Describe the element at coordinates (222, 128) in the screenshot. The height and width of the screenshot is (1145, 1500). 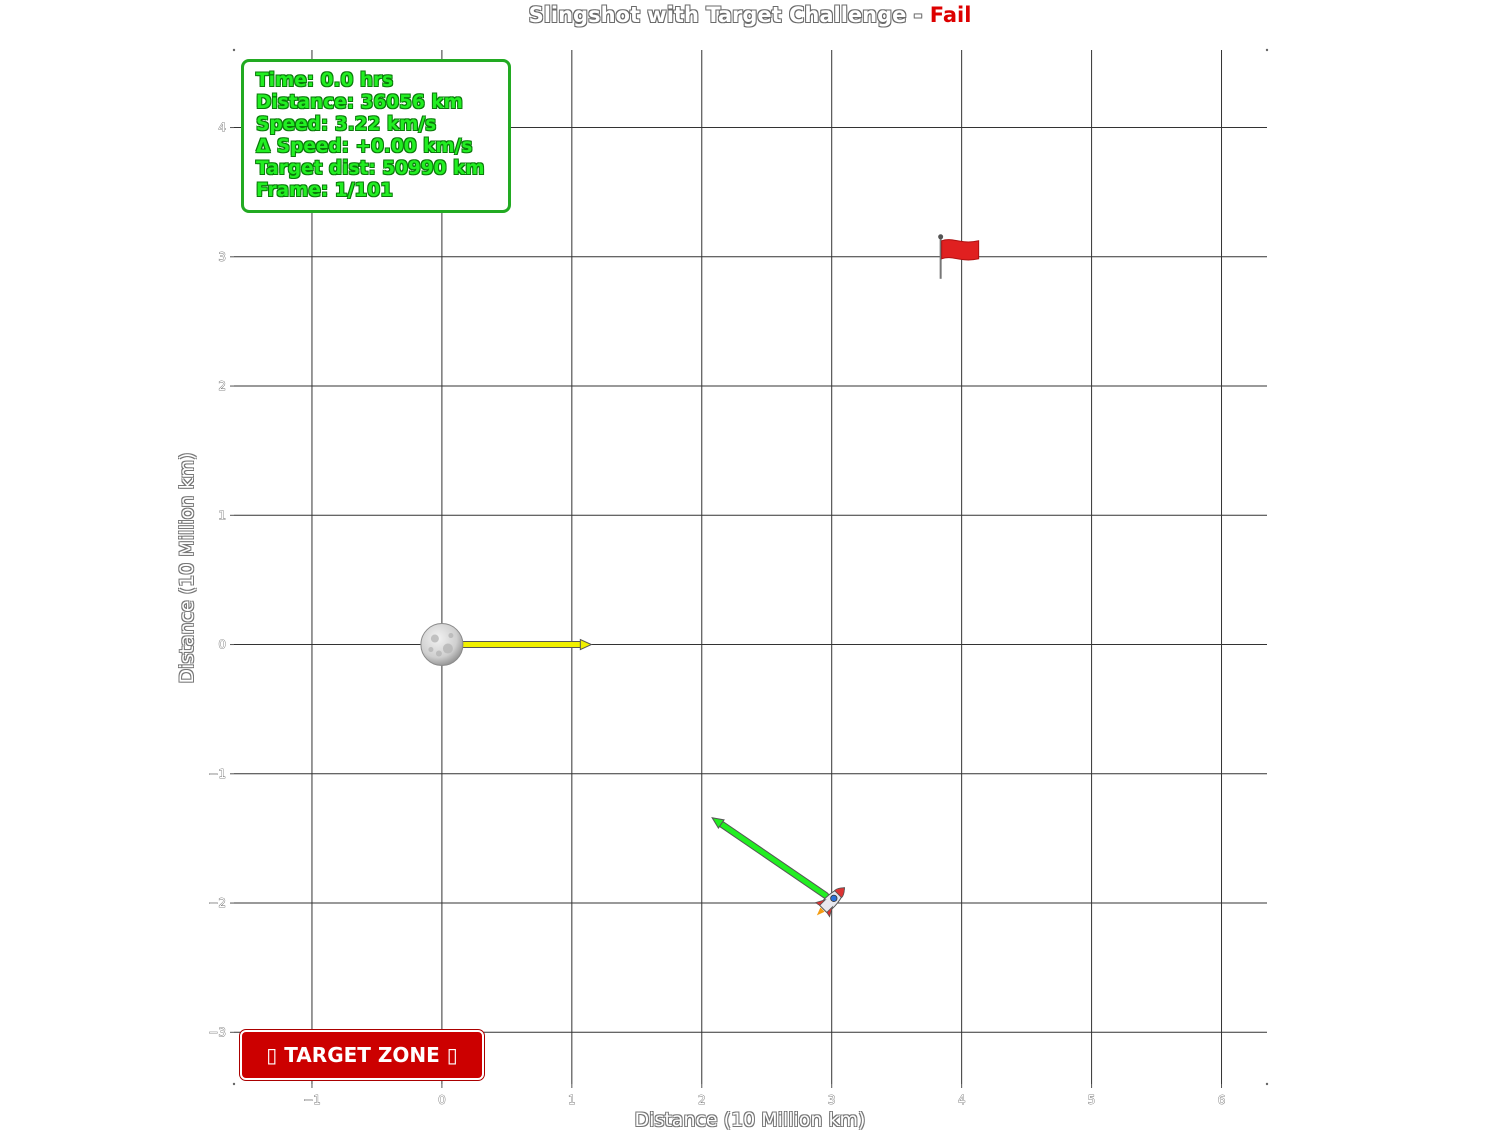
I see `y-tick-label: 4` at that location.